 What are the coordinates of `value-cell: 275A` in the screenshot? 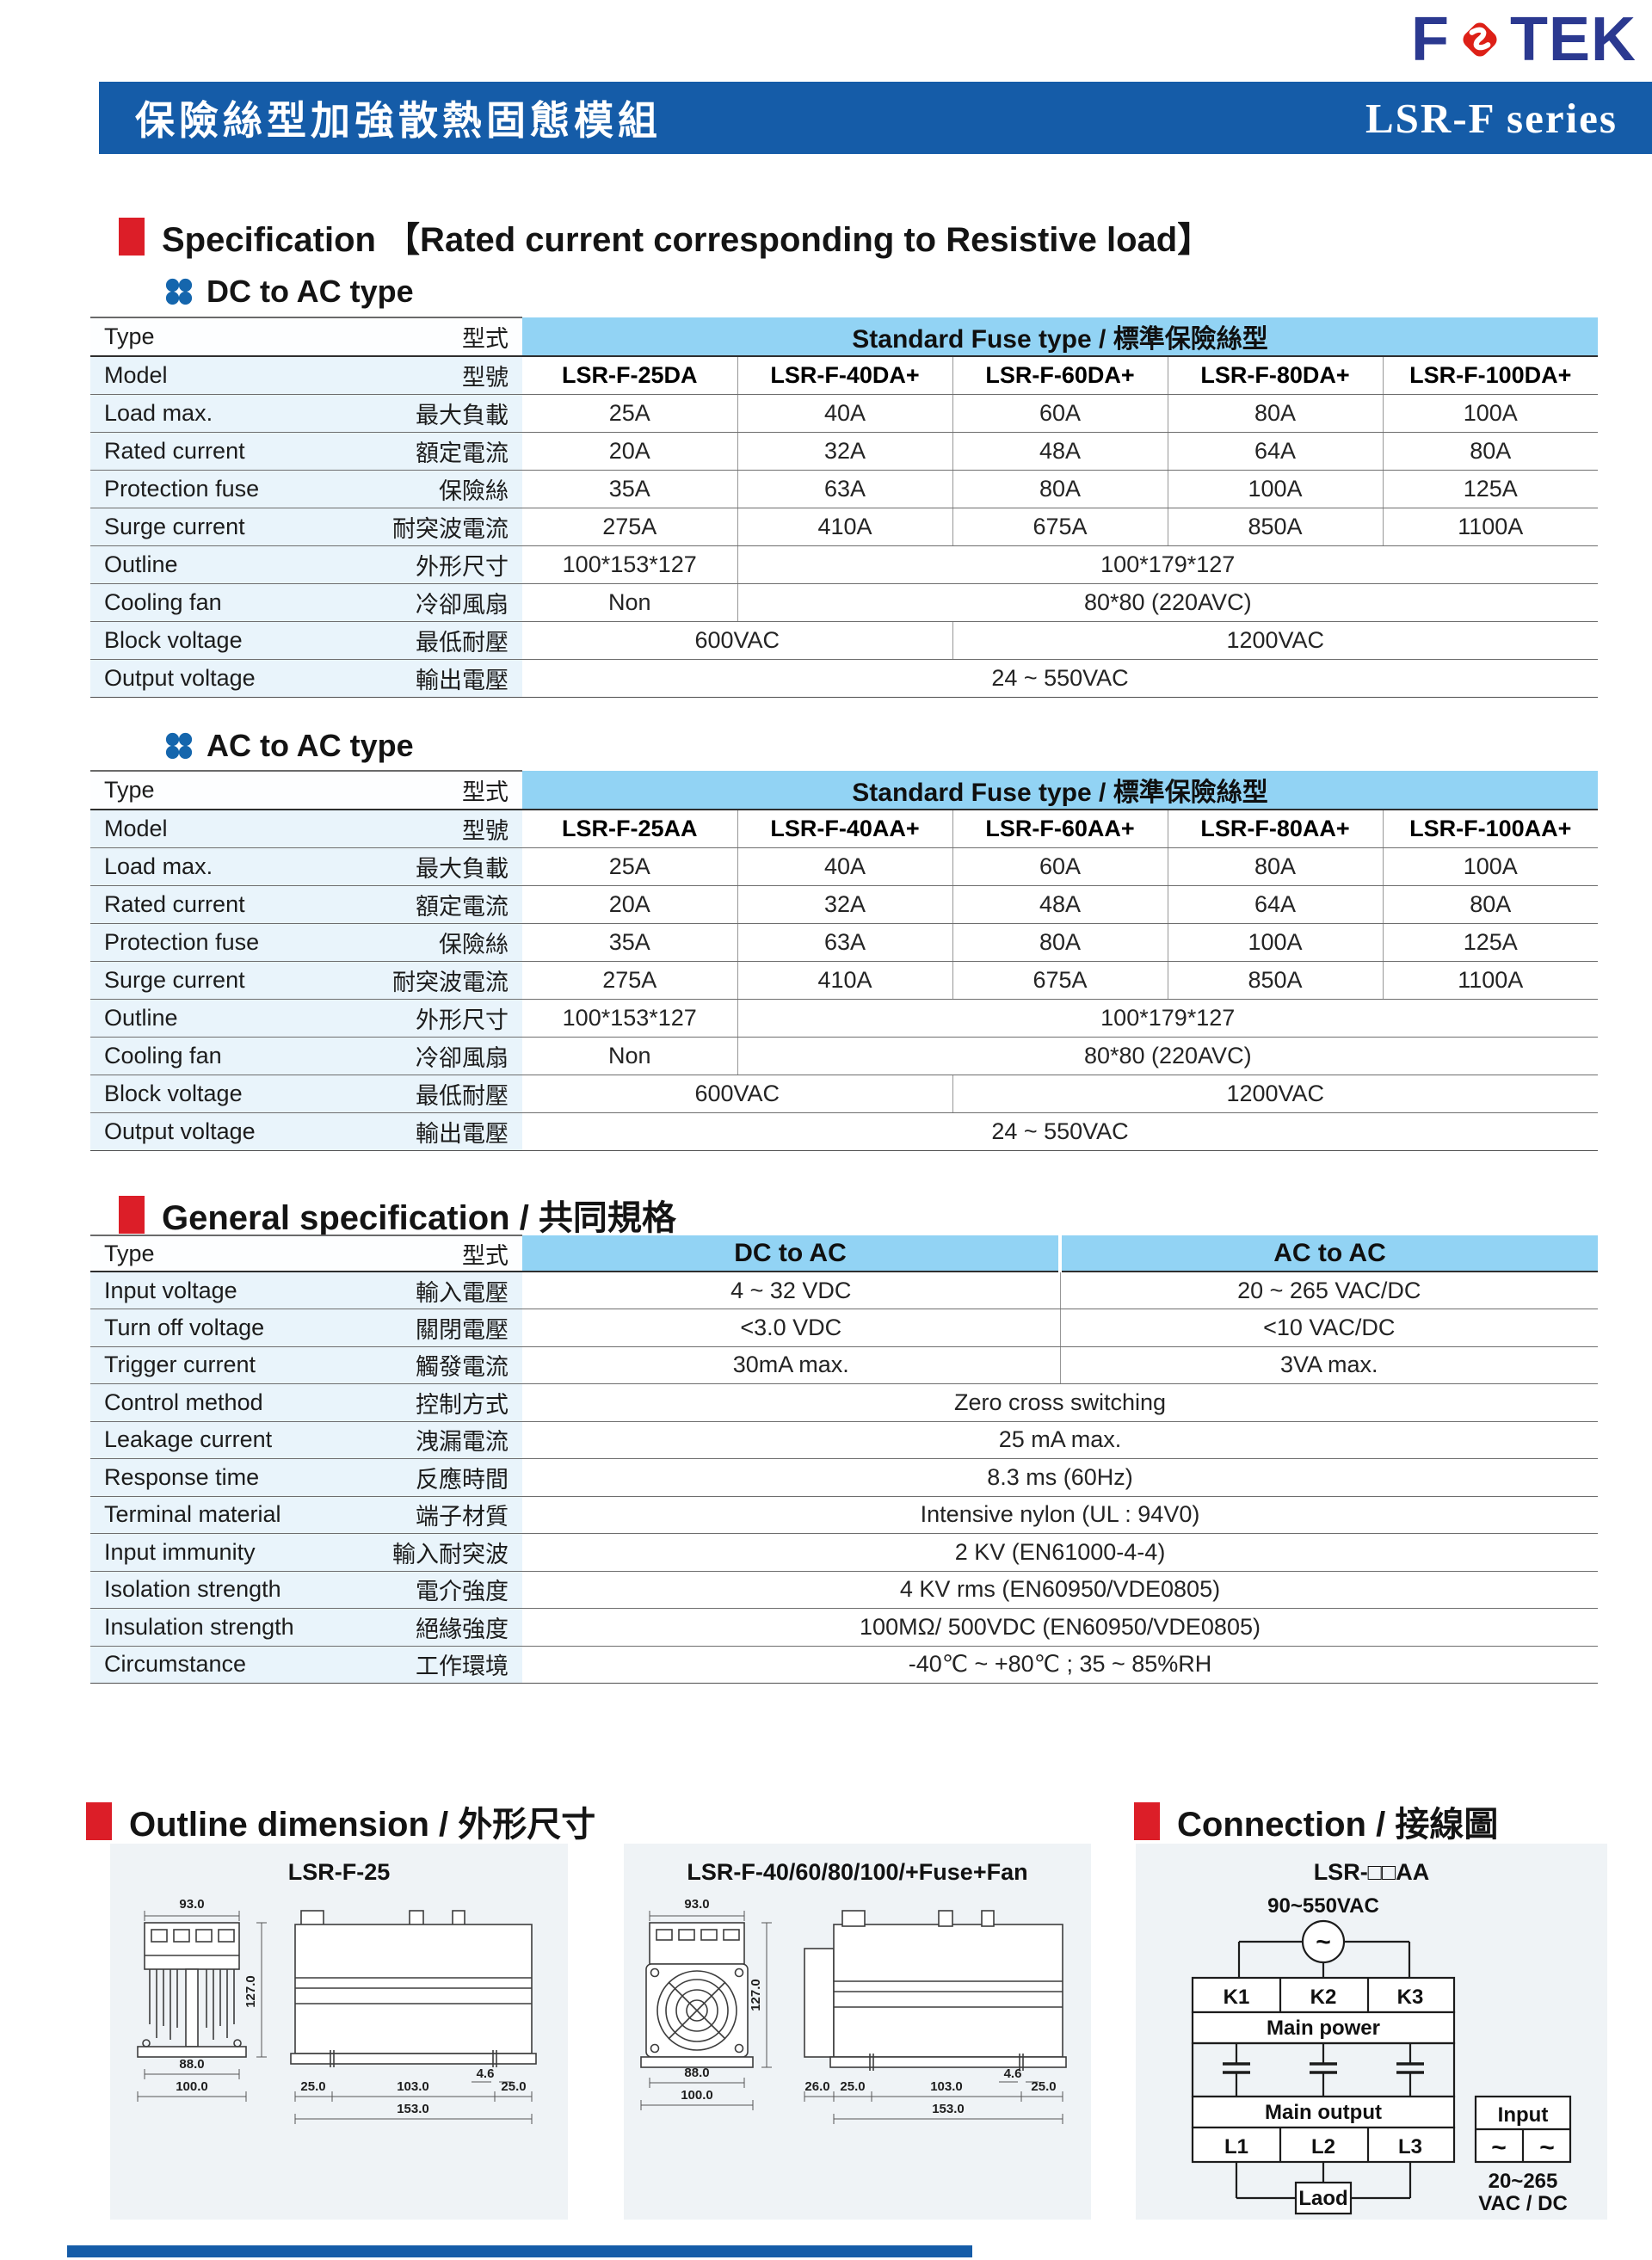 It's located at (630, 980).